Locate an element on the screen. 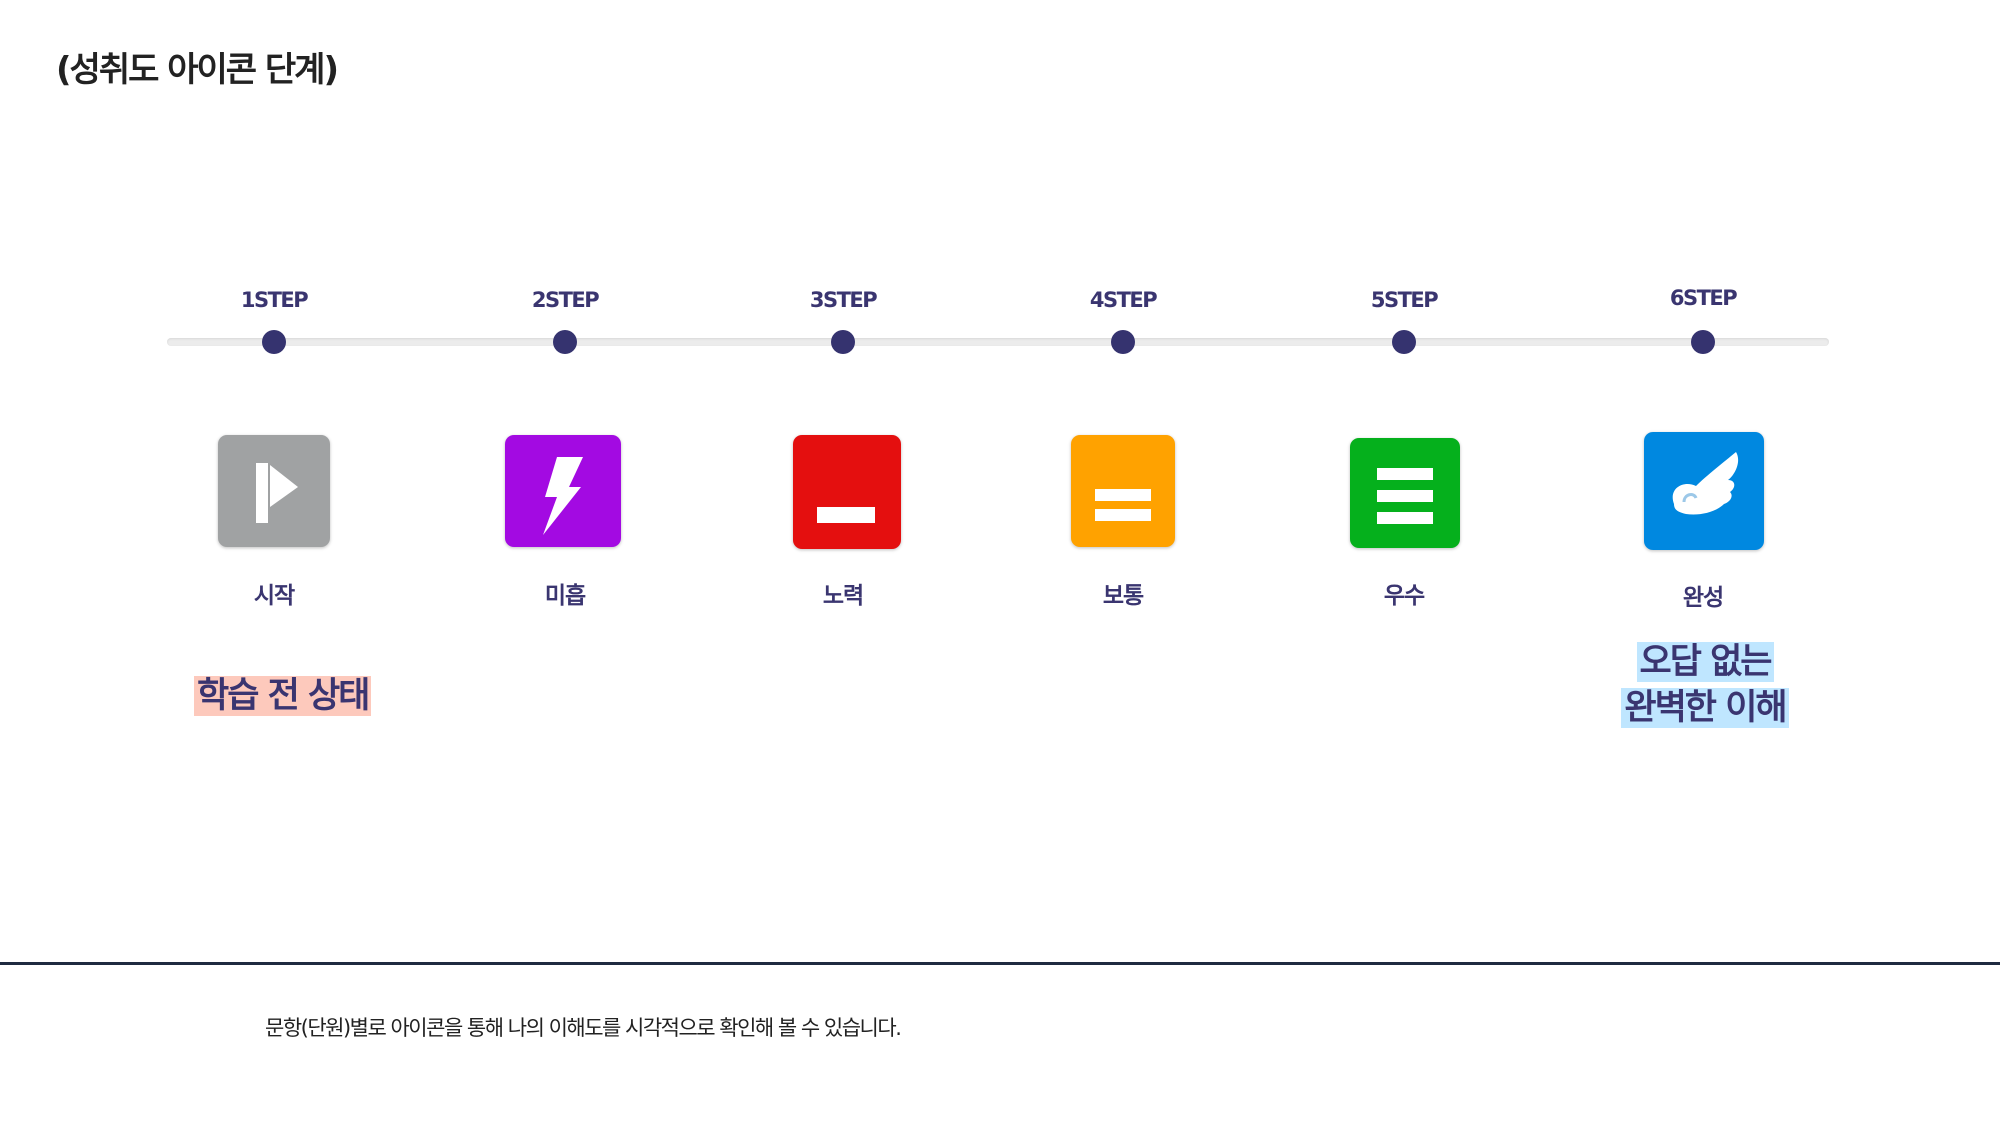 This screenshot has height=1125, width=2000. single-bar-icon is located at coordinates (847, 492).